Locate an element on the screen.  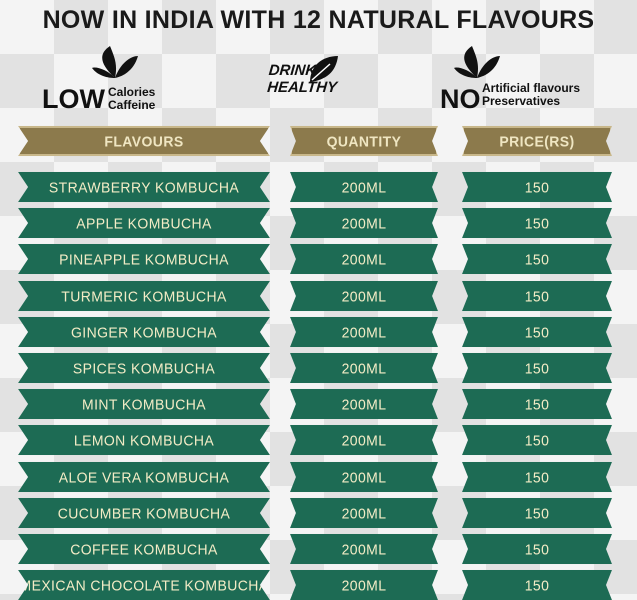
flavour: STRAWBERRY KOMBUCHA is located at coordinates (144, 187).